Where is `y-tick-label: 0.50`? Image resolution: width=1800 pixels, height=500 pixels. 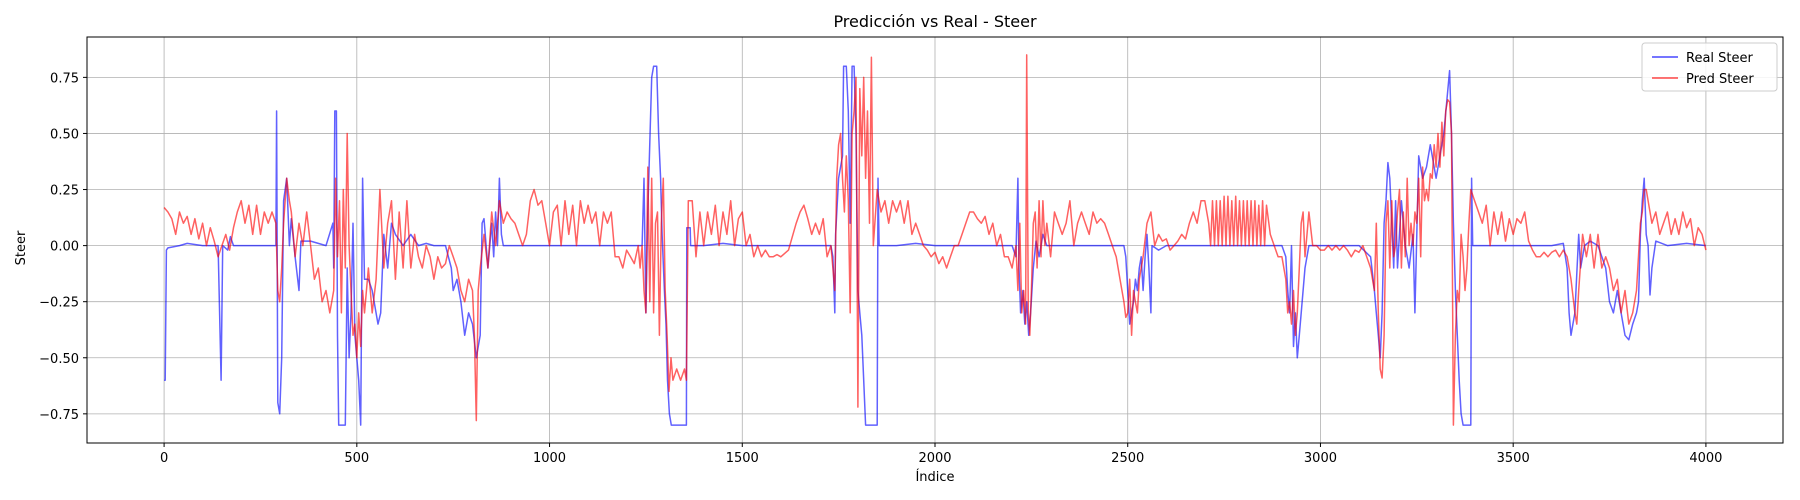
y-tick-label: 0.50 is located at coordinates (64, 134).